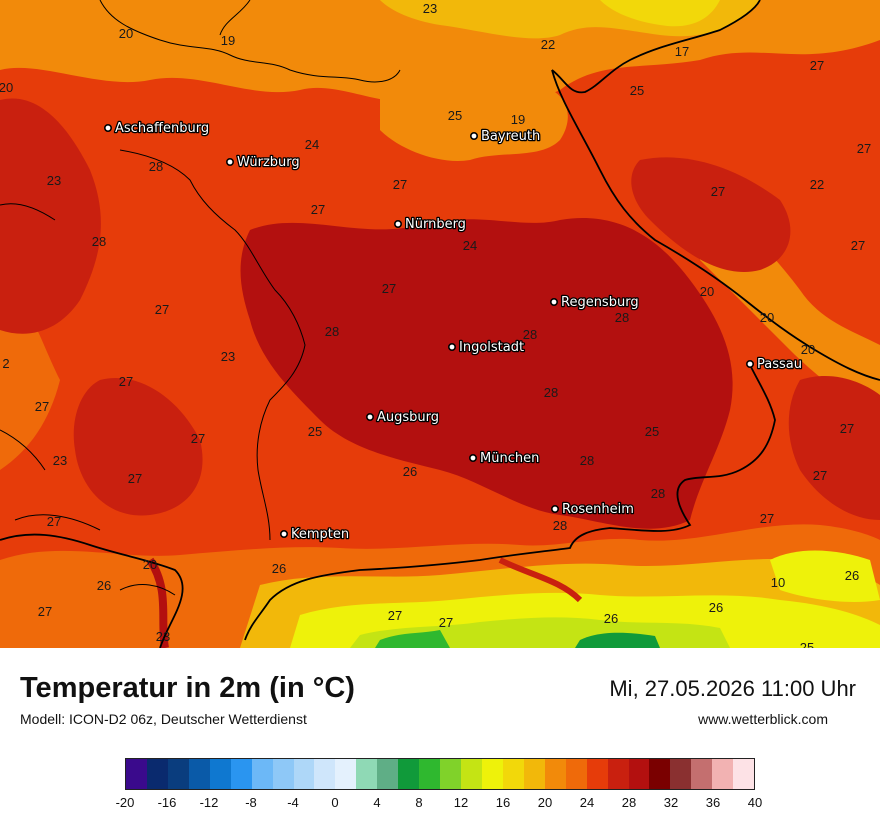 Image resolution: width=880 pixels, height=830 pixels. I want to click on city-label: Ingolstadt, so click(491, 347).